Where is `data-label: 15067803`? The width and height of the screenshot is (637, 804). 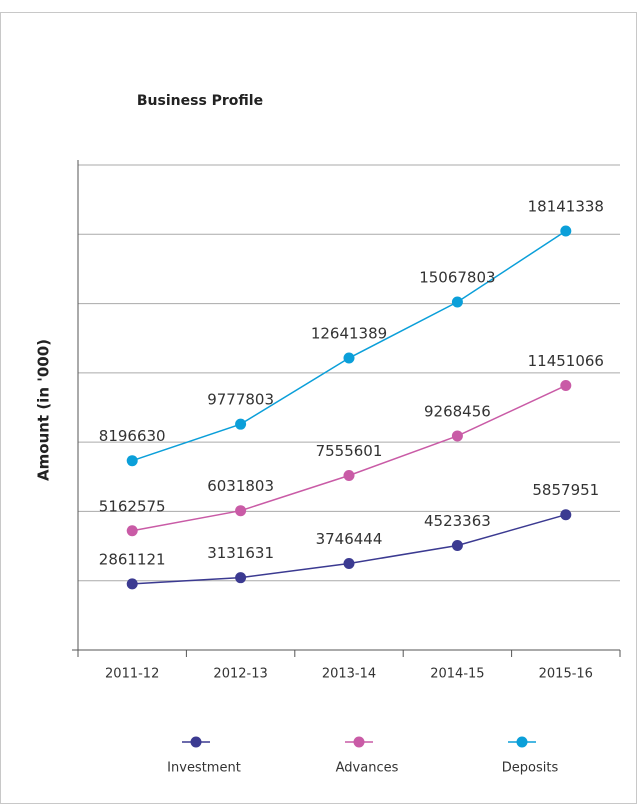
data-label: 15067803 is located at coordinates (457, 278).